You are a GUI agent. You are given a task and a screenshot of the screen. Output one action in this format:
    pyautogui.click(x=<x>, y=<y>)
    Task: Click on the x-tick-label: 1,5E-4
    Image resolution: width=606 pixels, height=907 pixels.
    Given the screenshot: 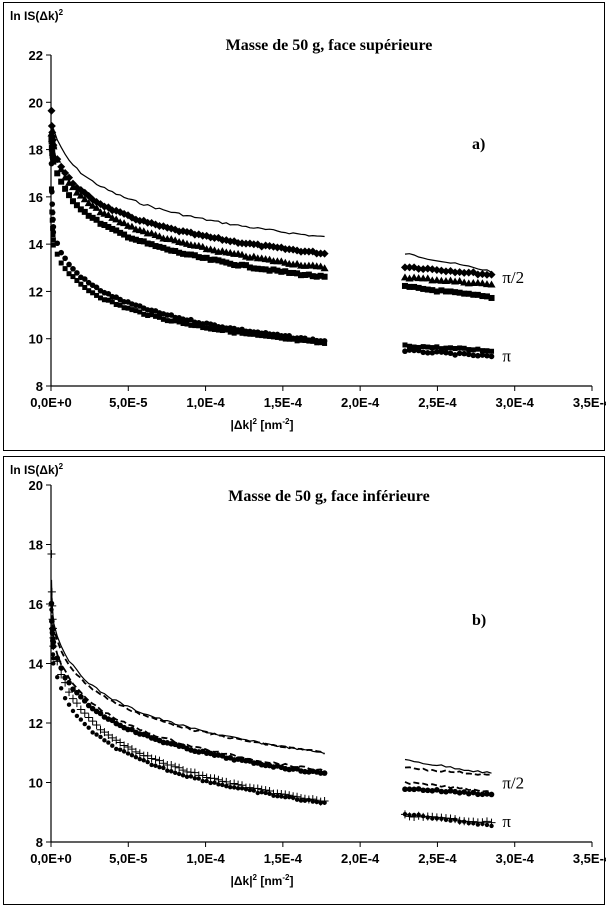 What is the action you would take?
    pyautogui.click(x=283, y=858)
    